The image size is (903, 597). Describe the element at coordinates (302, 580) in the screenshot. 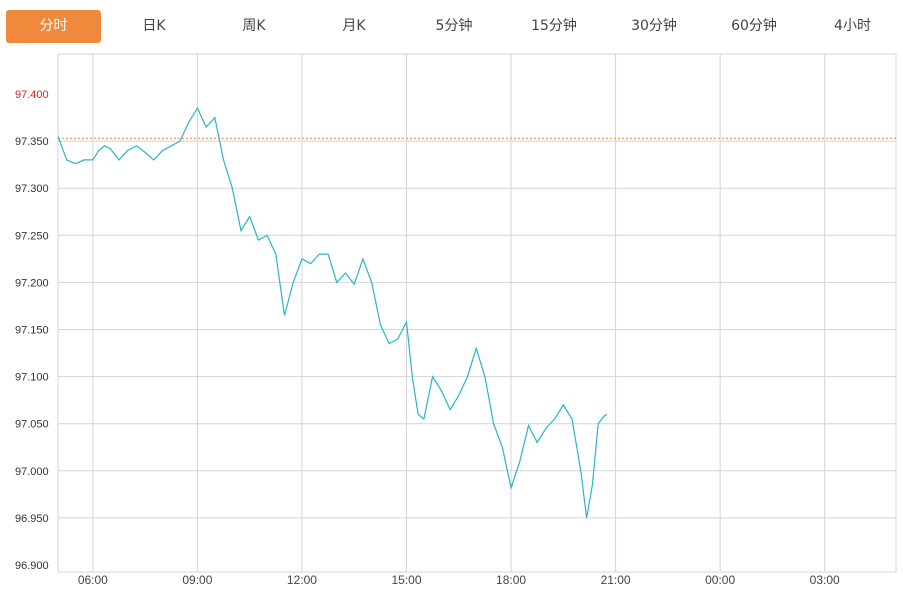

I see `x-tick-label: 12:00` at that location.